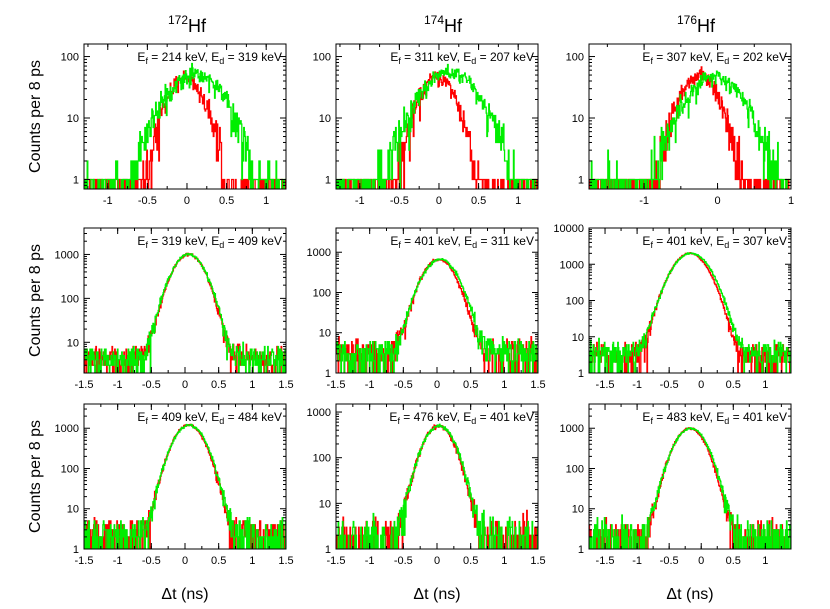 The width and height of the screenshot is (830, 609). Describe the element at coordinates (260, 417) in the screenshot. I see `ed-value: 484 keV` at that location.